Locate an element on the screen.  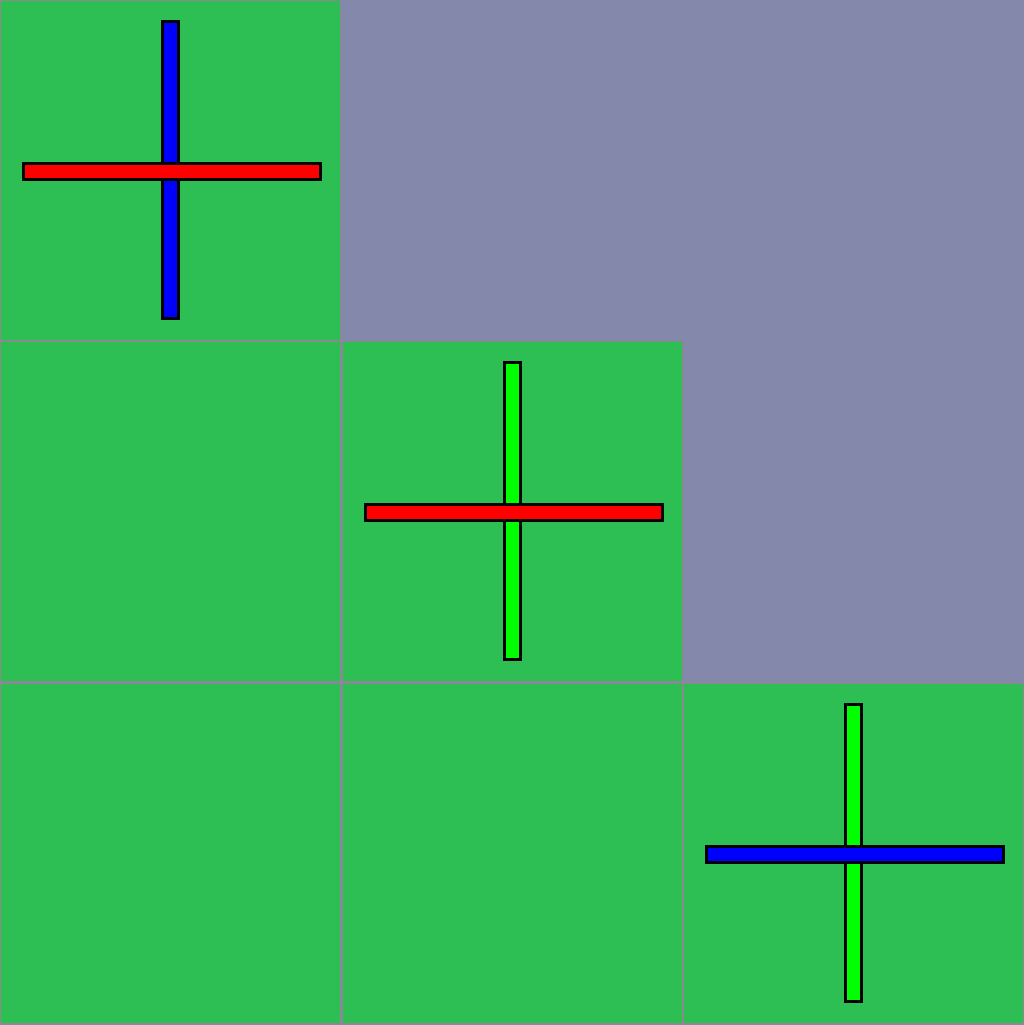
board-cell-r2-c2 is located at coordinates (853, 853).